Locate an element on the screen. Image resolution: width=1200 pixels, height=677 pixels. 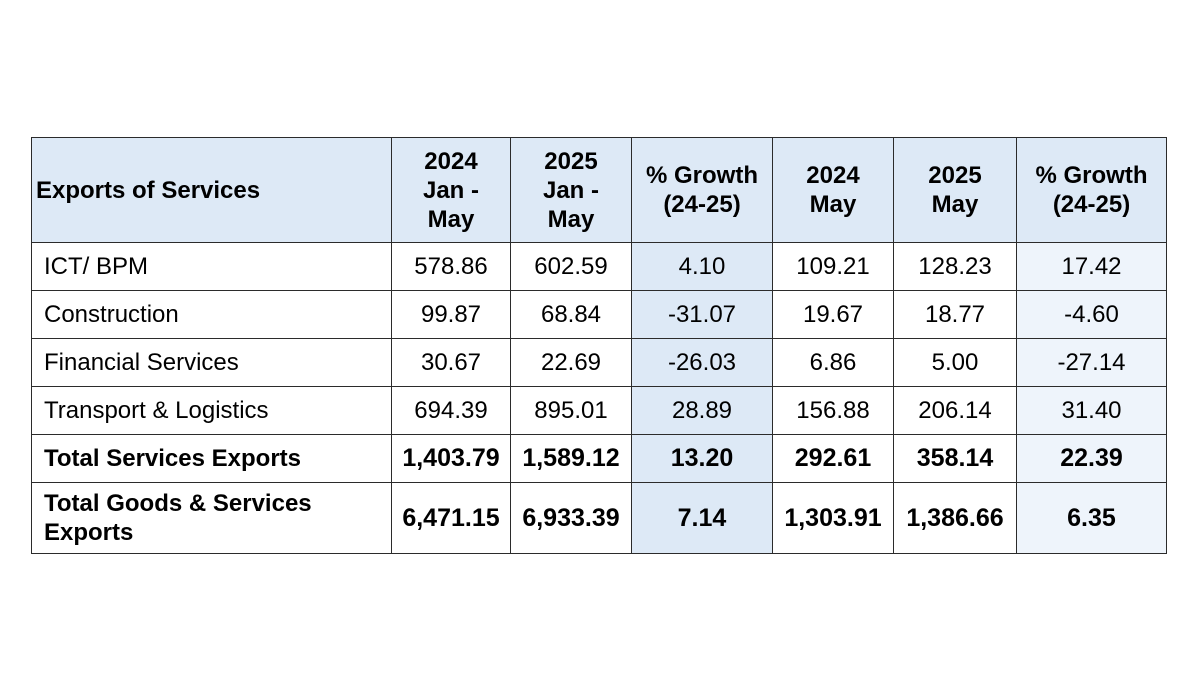
cell-2025-may: 206.14 is located at coordinates (955, 410).